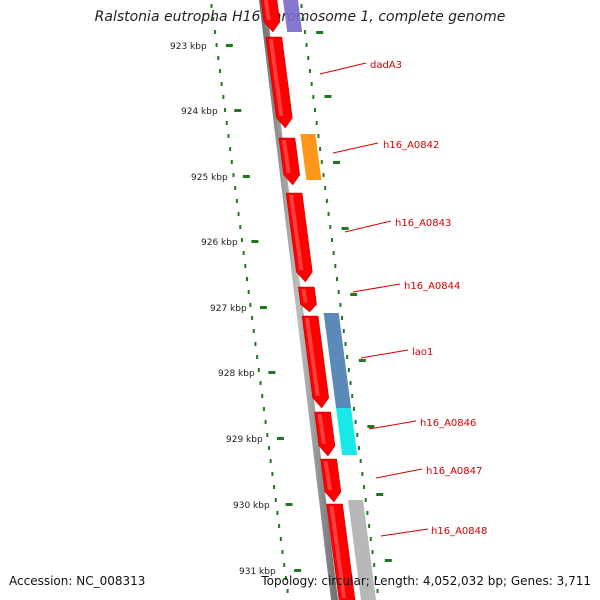  I want to click on tick-label: 929 kbp, so click(244, 440).